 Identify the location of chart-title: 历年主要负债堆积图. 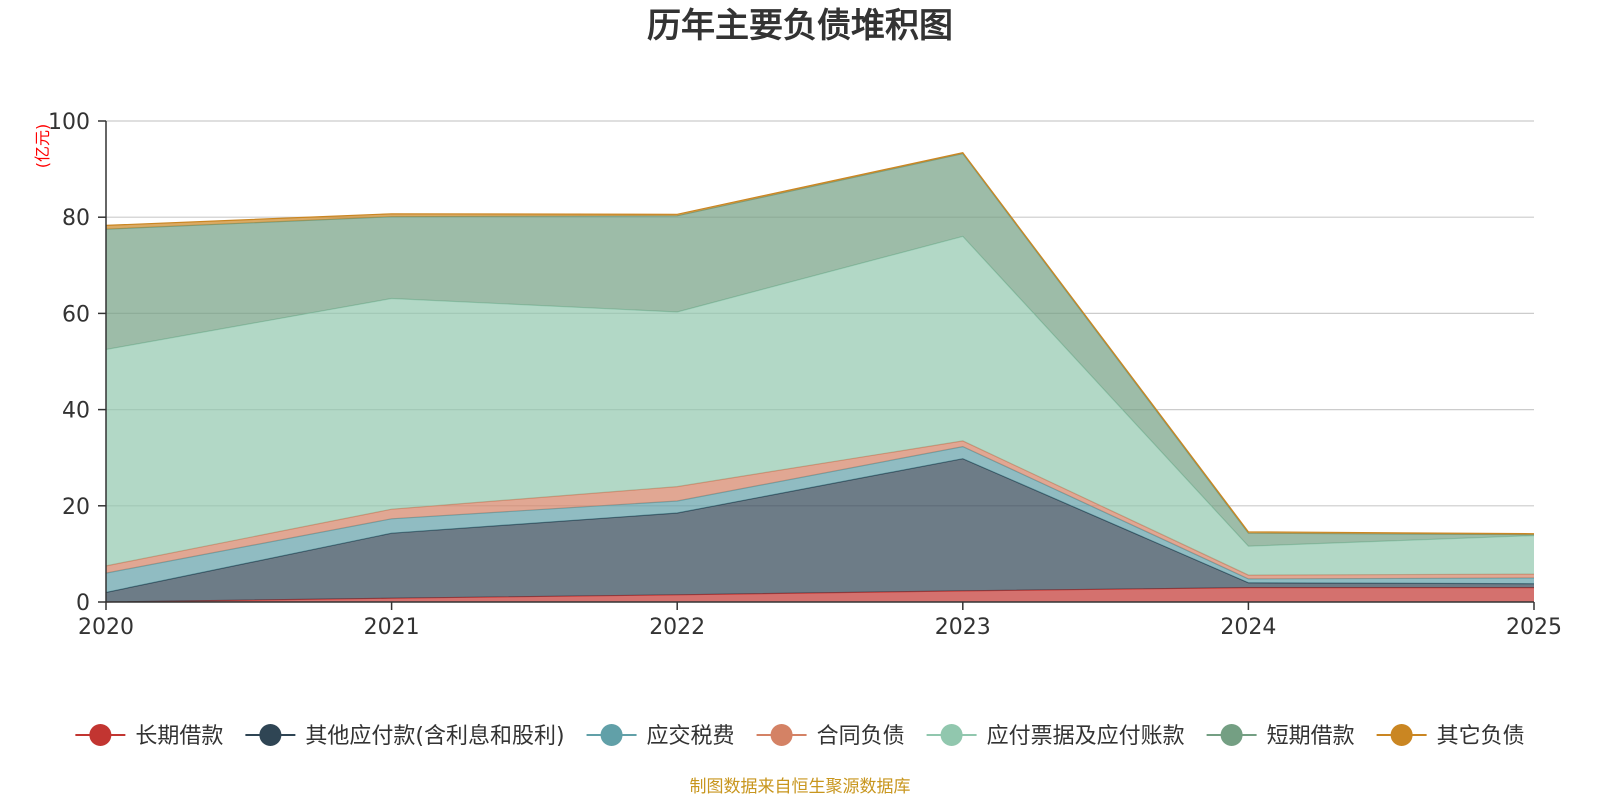
(800, 26).